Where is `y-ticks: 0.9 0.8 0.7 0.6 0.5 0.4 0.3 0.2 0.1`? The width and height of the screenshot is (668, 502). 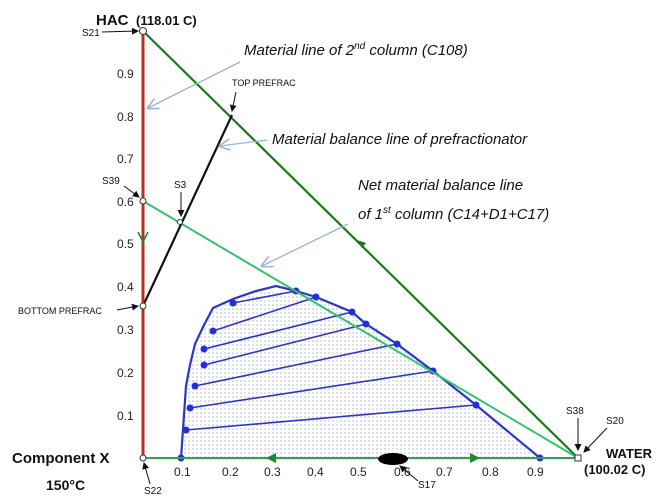
y-ticks: 0.9 0.8 0.7 0.6 0.5 0.4 0.3 0.2 0.1 is located at coordinates (125, 245).